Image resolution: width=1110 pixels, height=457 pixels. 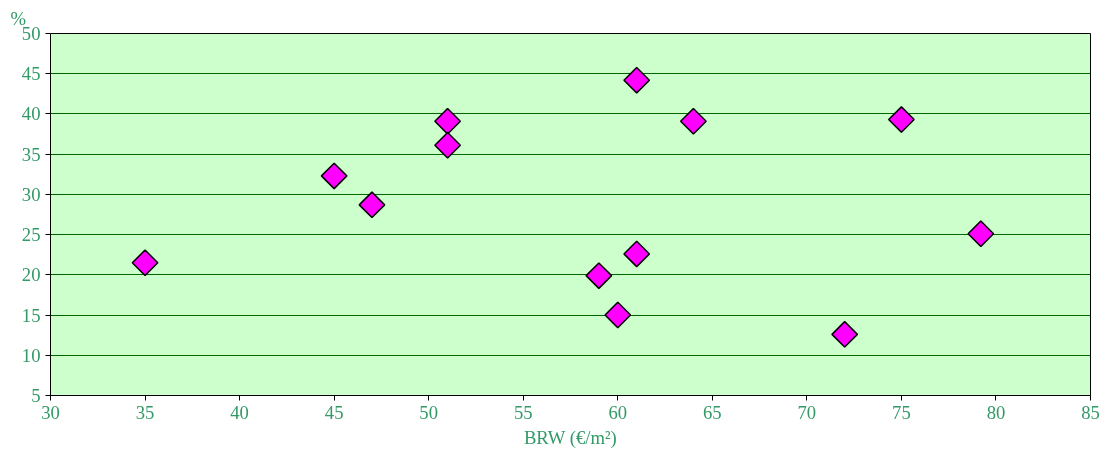 I want to click on x-tick-label: 85, so click(x=1090, y=412).